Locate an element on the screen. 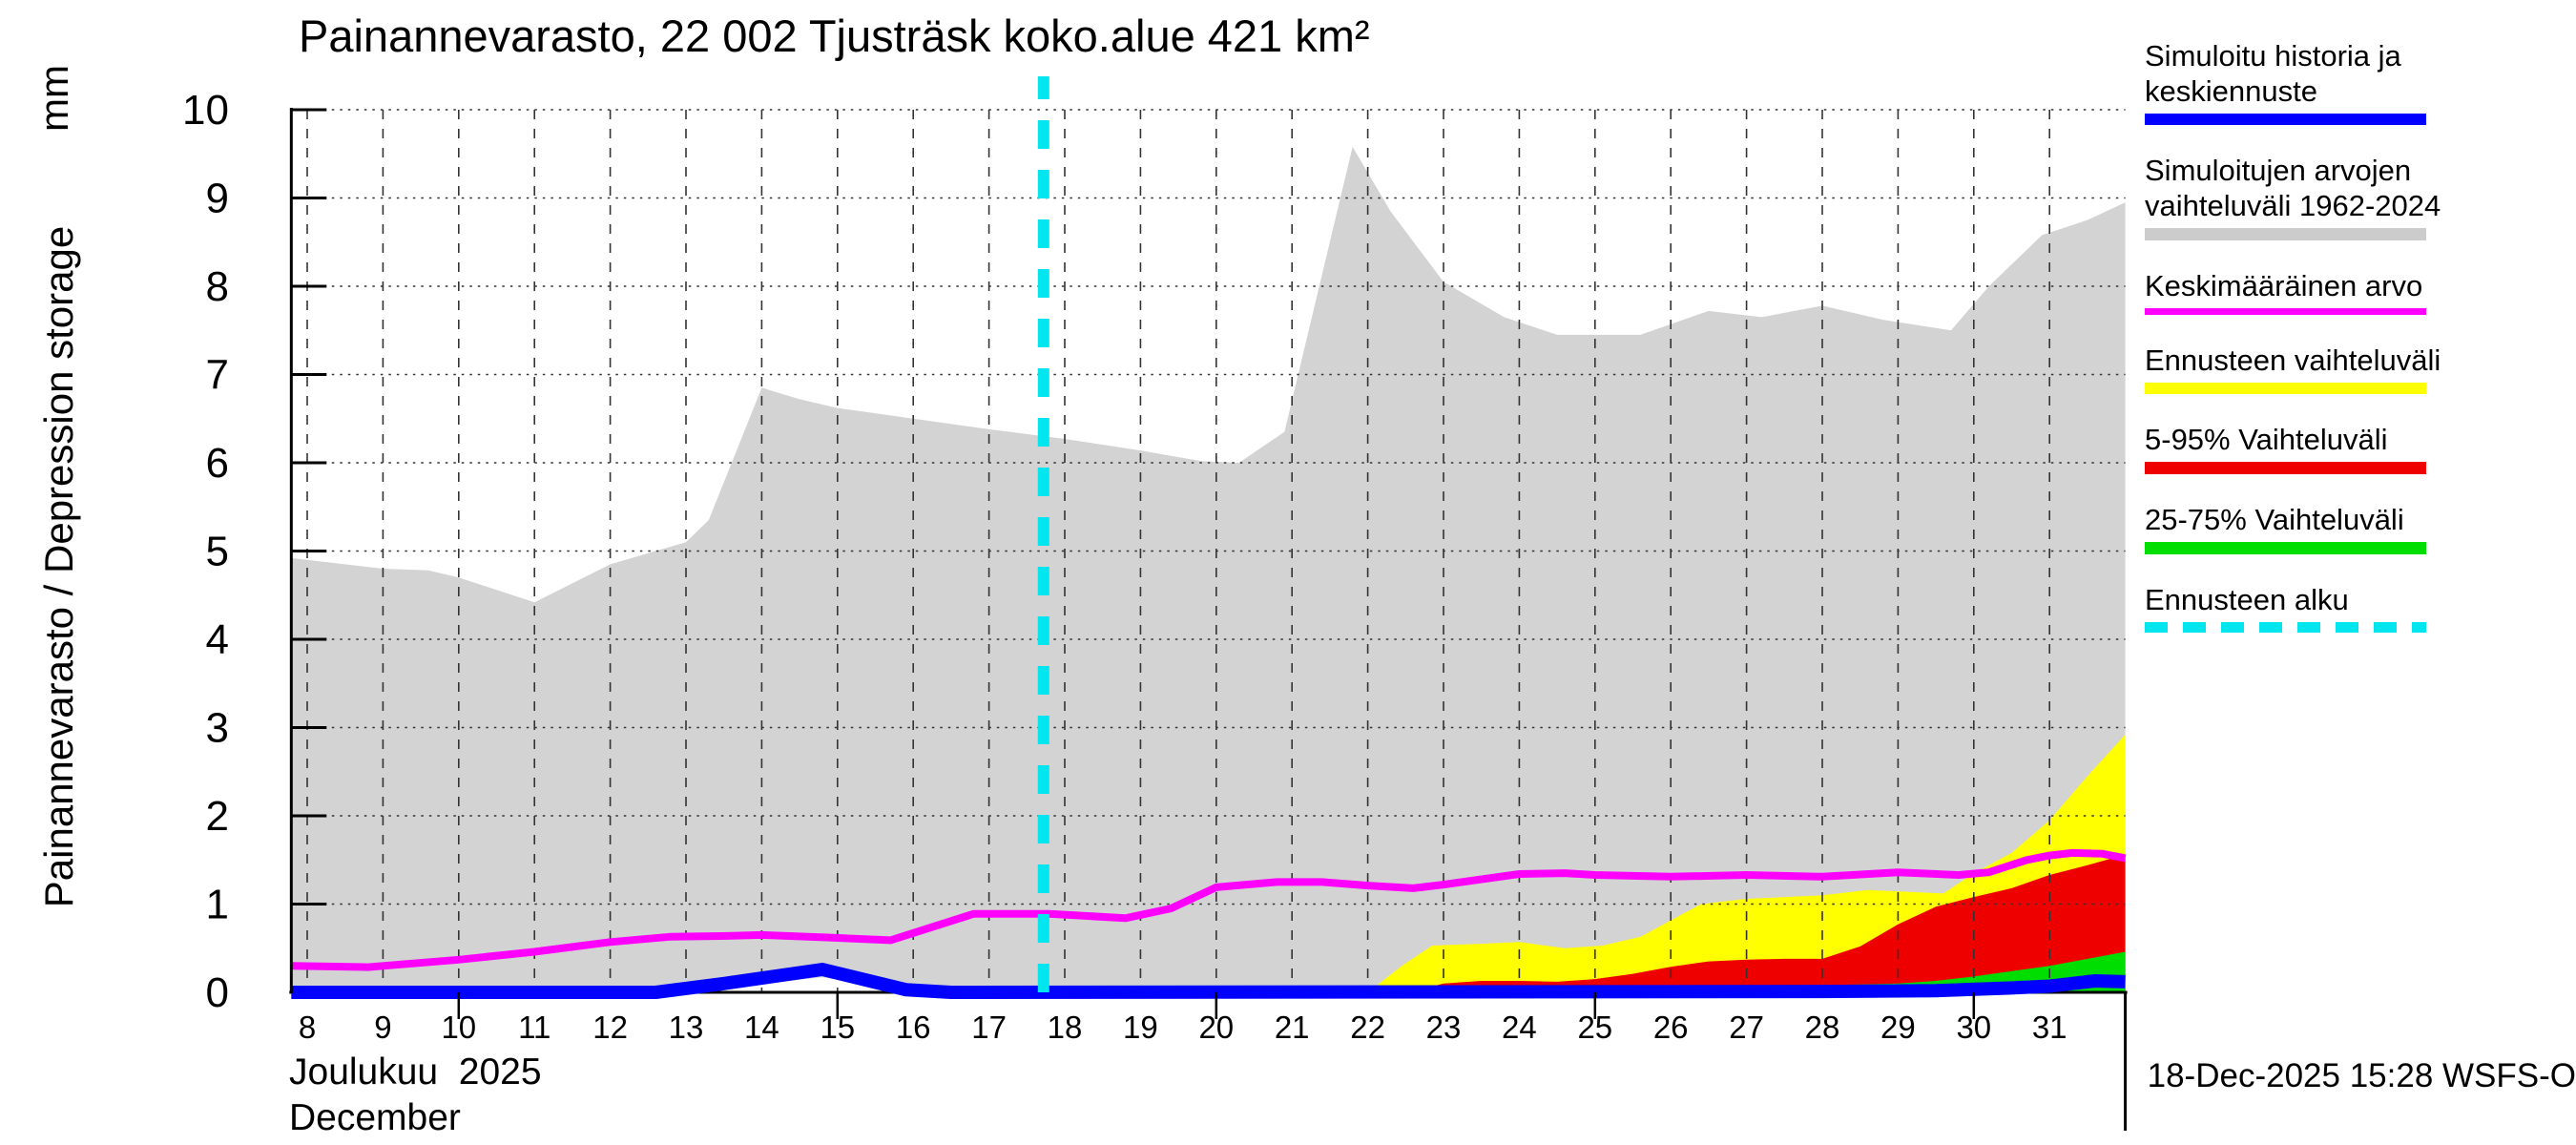 The image size is (2576, 1145). x-tick-label: 13 is located at coordinates (686, 1027).